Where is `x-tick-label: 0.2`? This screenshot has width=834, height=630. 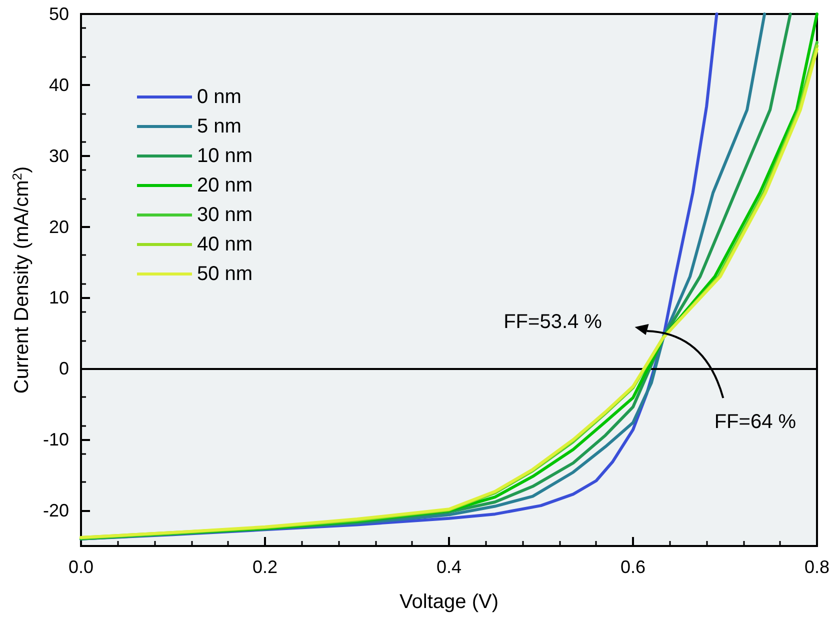
x-tick-label: 0.2 is located at coordinates (265, 567).